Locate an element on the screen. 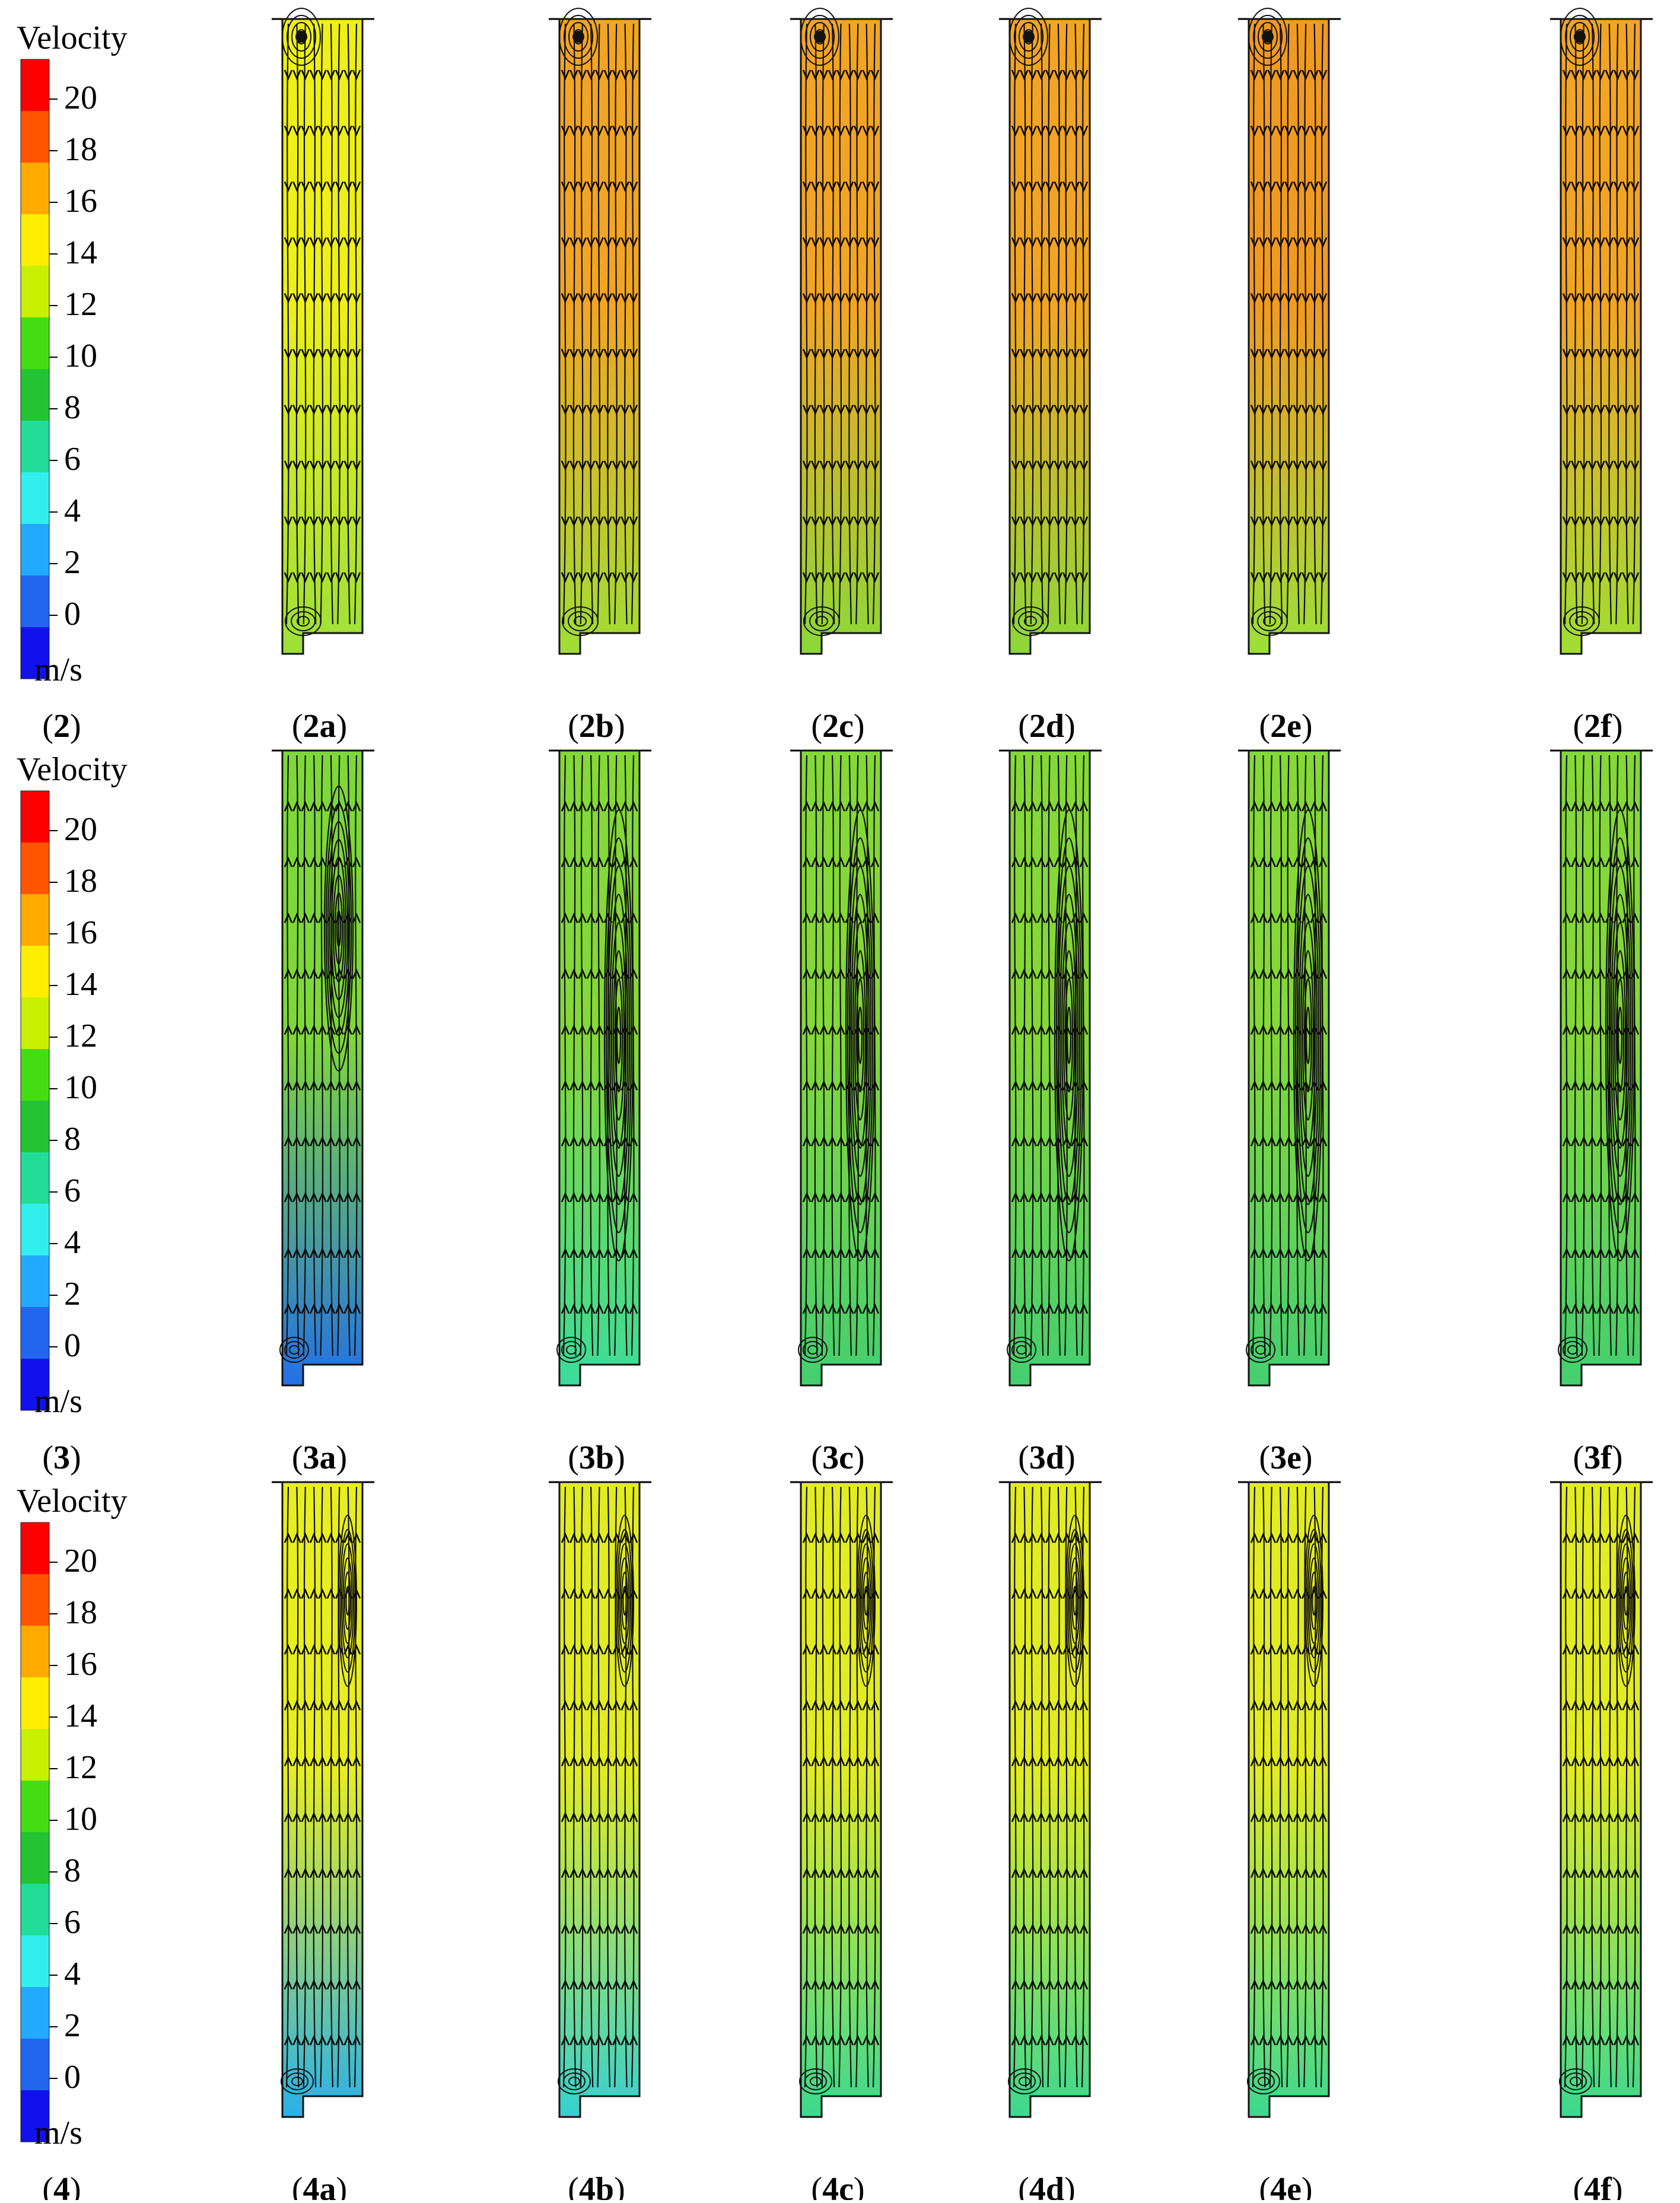  panel-caption: (2f) is located at coordinates (1598, 726).